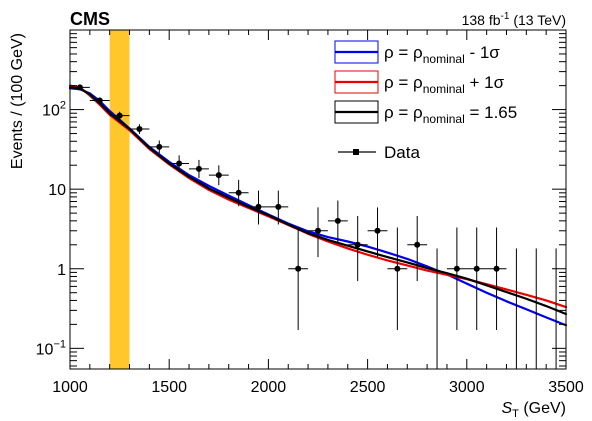 Image resolution: width=592 pixels, height=421 pixels. I want to click on legend-label: Data, so click(402, 152).